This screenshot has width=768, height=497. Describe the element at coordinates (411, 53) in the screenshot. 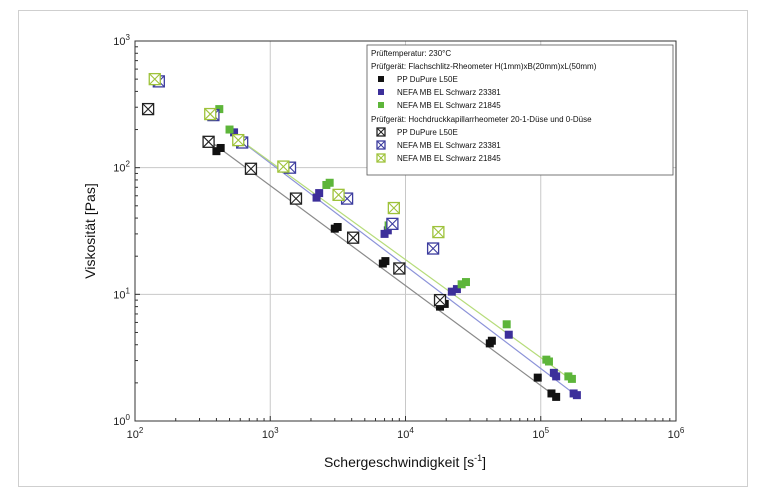

I see `legend-header: Prüftemperatur: 230°C` at that location.